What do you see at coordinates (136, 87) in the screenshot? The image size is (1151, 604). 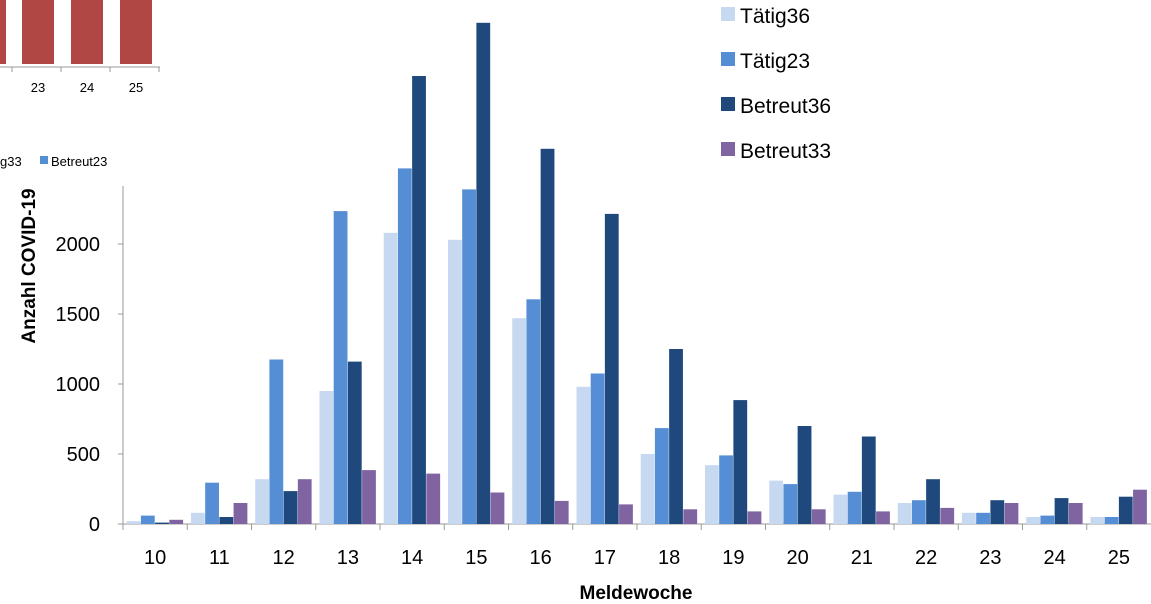 I see `inset-tick-label: 25` at bounding box center [136, 87].